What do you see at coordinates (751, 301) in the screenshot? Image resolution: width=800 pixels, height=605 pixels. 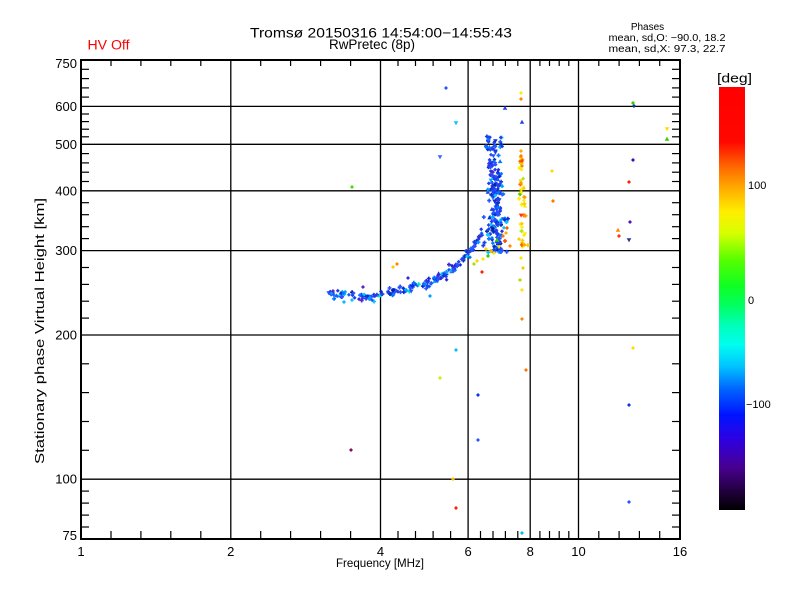 I see `svg-text: 0` at bounding box center [751, 301].